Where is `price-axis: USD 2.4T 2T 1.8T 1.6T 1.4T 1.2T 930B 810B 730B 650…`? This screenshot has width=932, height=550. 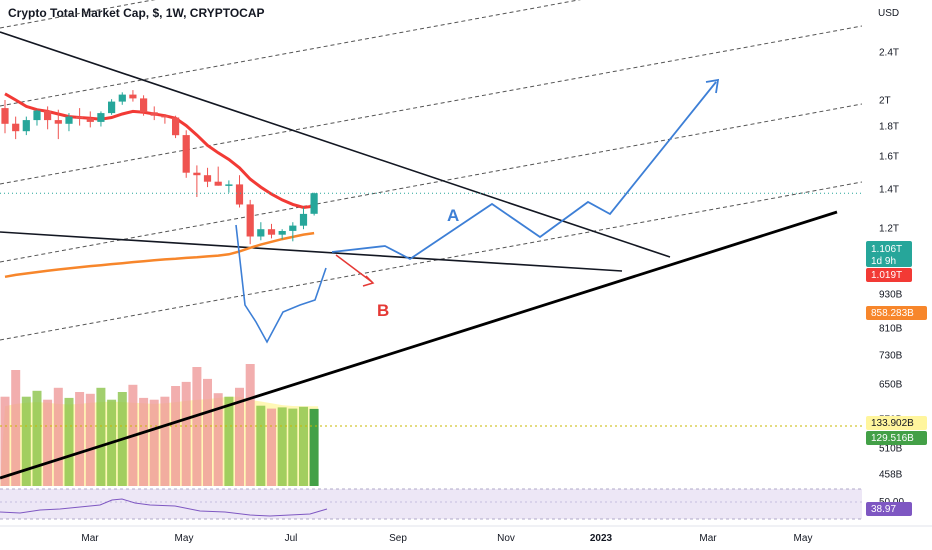 price-axis: USD 2.4T 2T 1.8T 1.6T 1.4T 1.2T 930B 810B 730B 650… is located at coordinates (897, 275).